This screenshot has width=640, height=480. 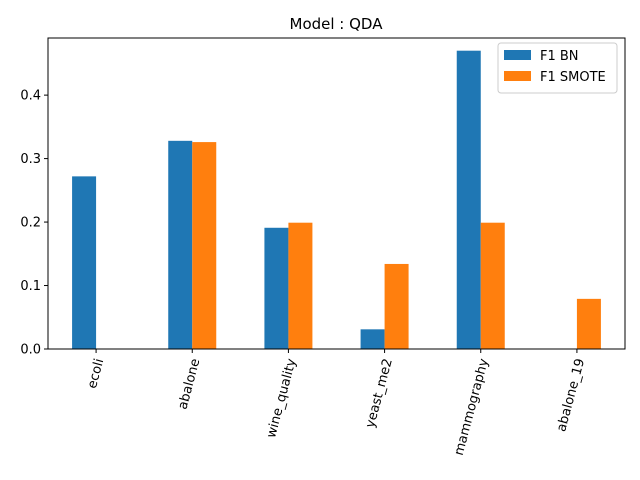 What do you see at coordinates (468, 199) in the screenshot?
I see `bar-f1-bn-mammography` at bounding box center [468, 199].